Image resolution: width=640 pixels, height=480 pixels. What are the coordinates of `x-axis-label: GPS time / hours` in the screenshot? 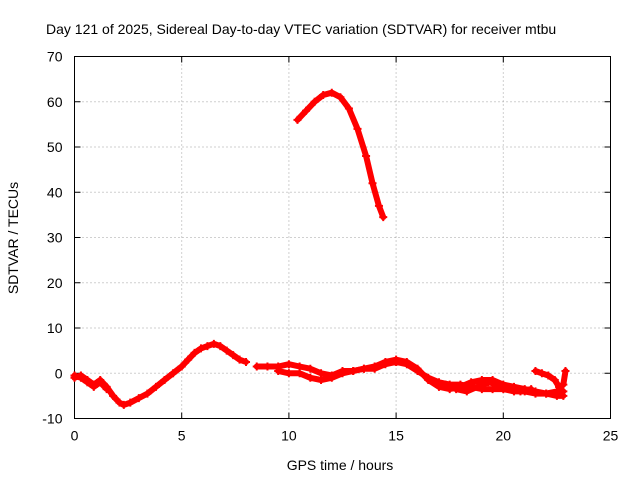 It's located at (340, 465).